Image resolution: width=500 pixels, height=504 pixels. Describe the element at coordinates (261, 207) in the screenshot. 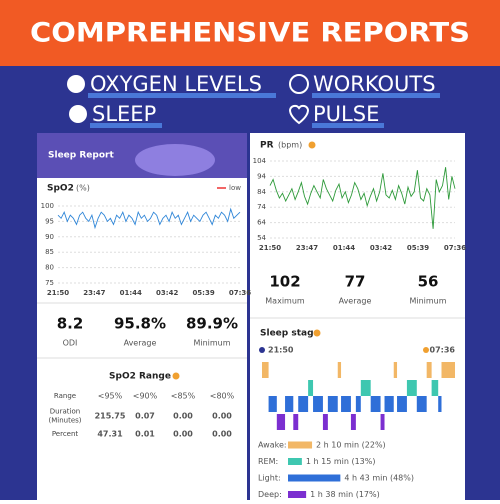

I see `y-tick-label: 74` at that location.